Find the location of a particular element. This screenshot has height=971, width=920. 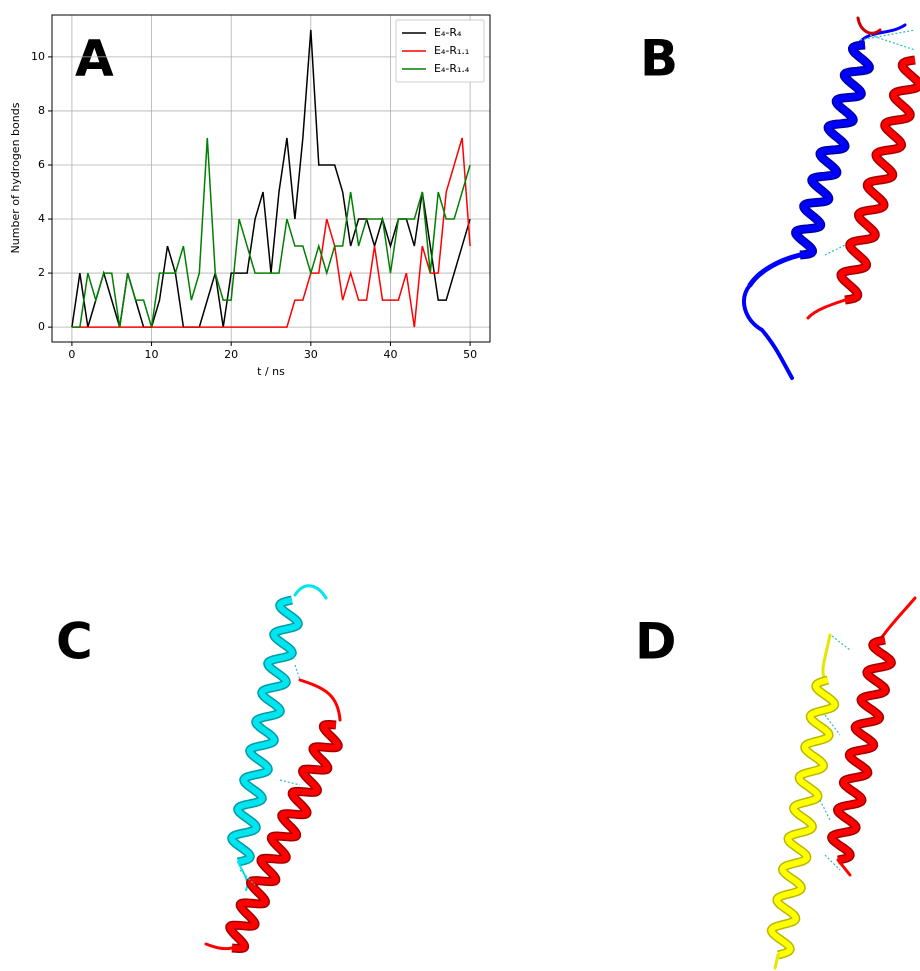

y-tick-label: 6 is located at coordinates (41, 164).